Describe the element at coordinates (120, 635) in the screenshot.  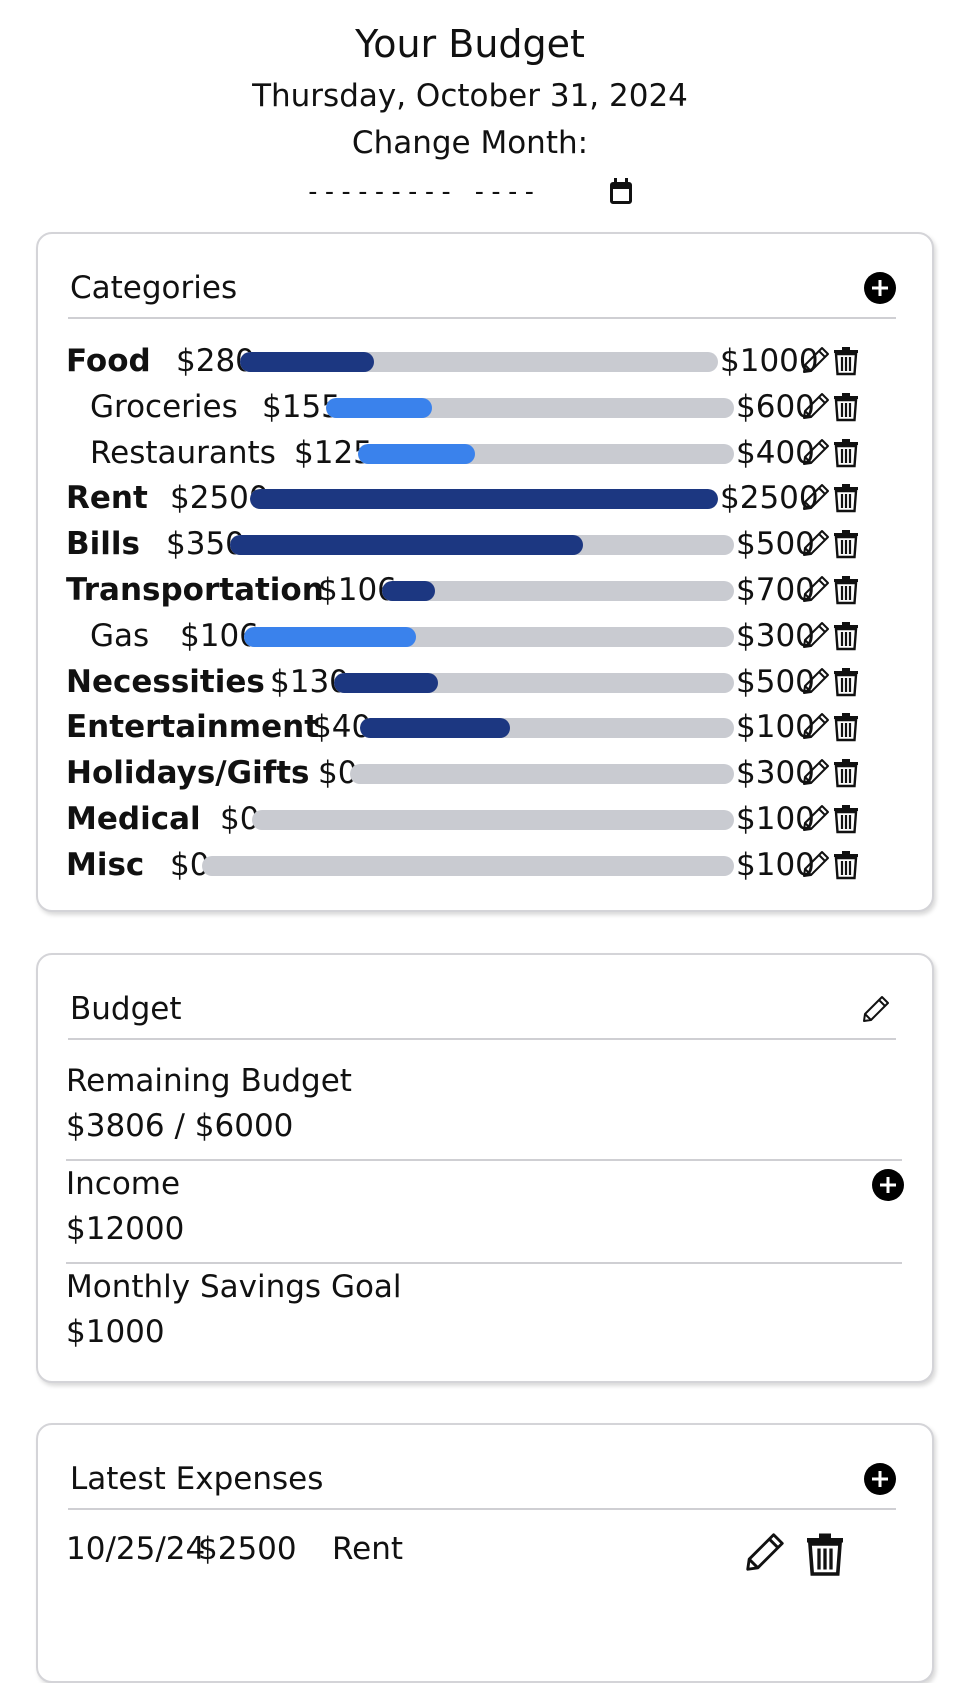
I see `category-name: Gas` at that location.